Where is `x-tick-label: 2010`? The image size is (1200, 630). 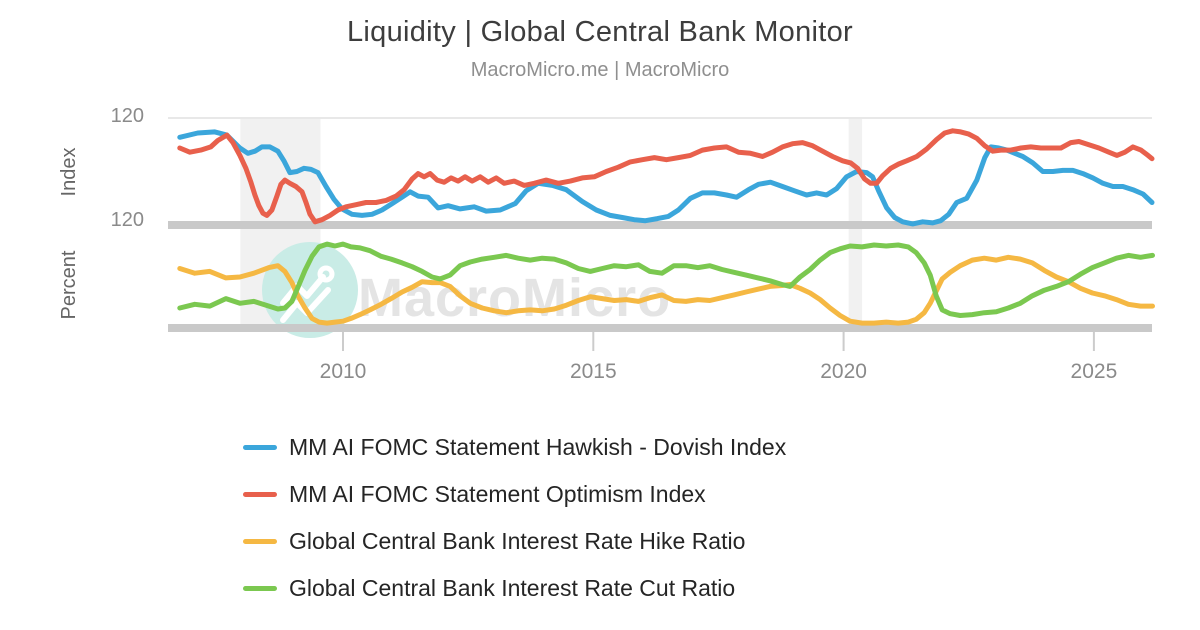
x-tick-label: 2010 is located at coordinates (343, 371).